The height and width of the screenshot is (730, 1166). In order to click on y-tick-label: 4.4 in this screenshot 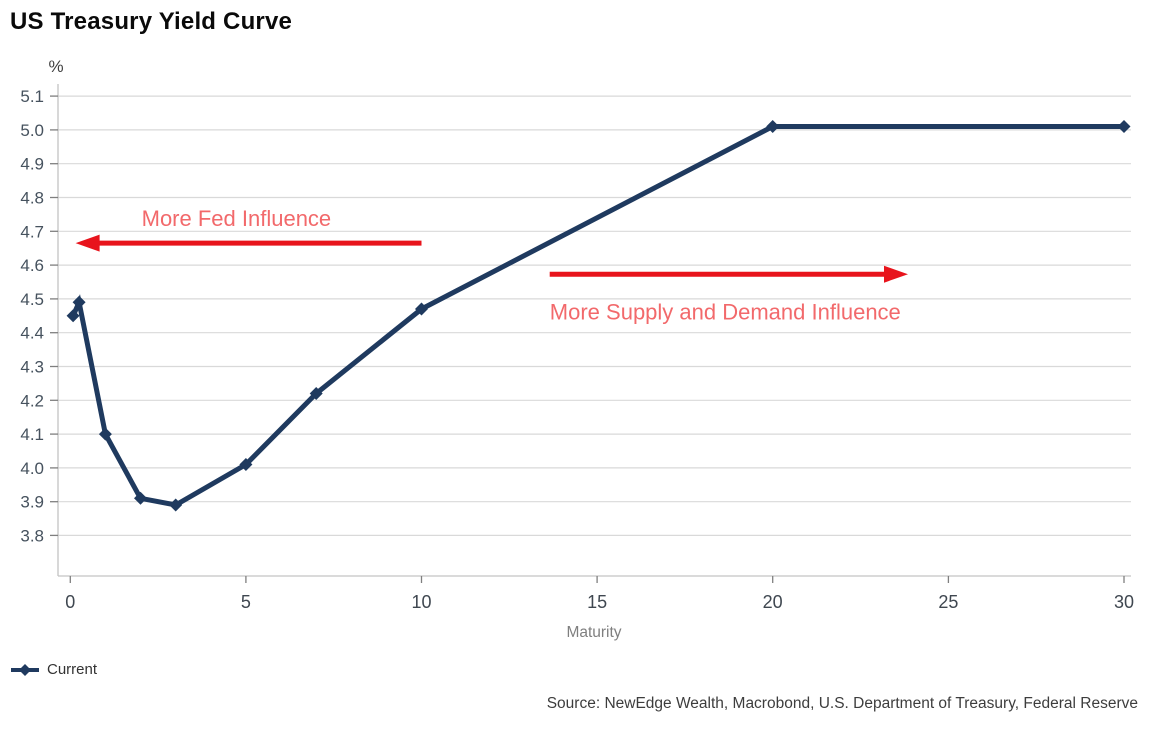, I will do `click(32, 333)`.